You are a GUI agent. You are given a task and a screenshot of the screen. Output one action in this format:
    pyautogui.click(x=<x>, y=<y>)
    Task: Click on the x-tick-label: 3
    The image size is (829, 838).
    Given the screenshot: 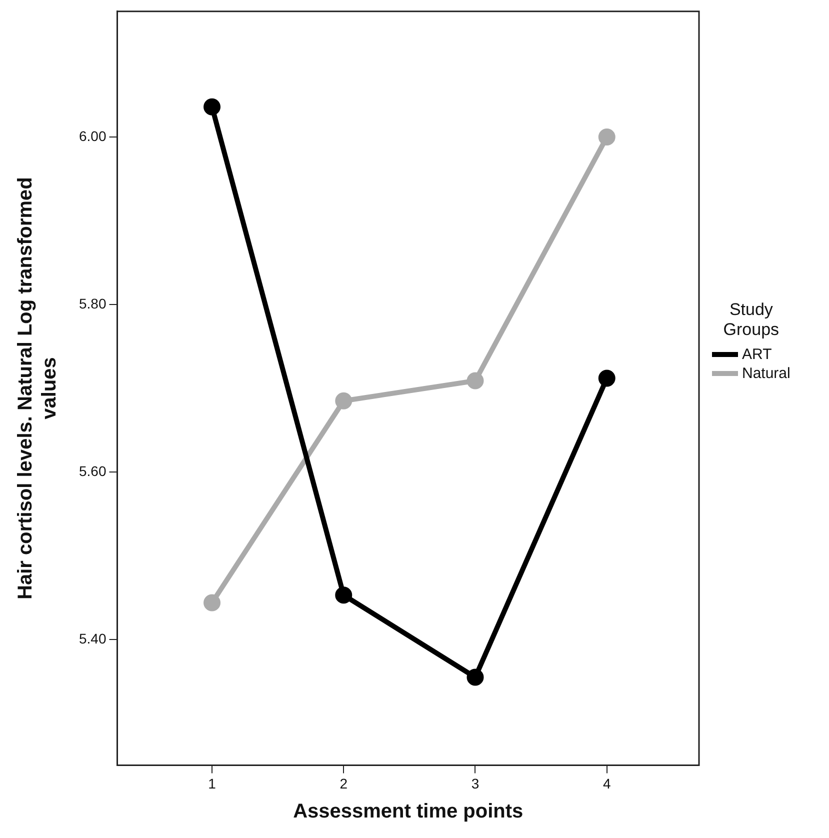 What is the action you would take?
    pyautogui.click(x=475, y=783)
    